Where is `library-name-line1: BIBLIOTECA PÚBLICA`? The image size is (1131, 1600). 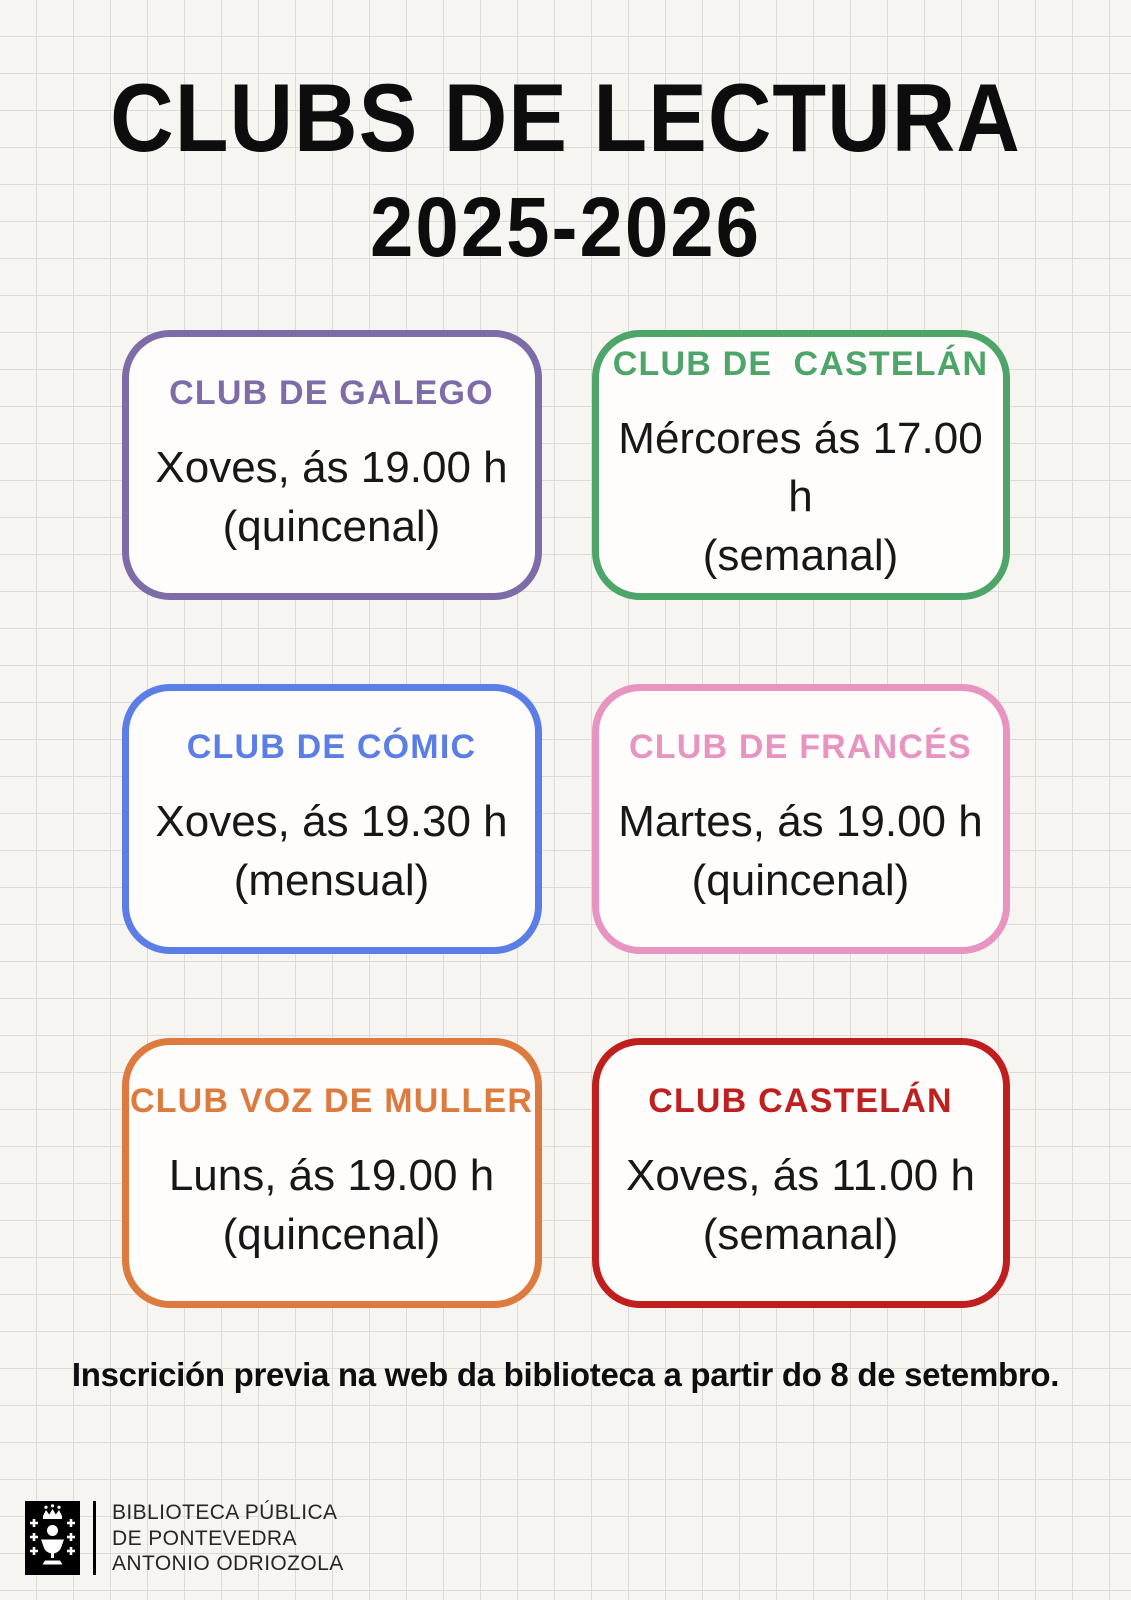
library-name-line1: BIBLIOTECA PÚBLICA is located at coordinates (225, 1512).